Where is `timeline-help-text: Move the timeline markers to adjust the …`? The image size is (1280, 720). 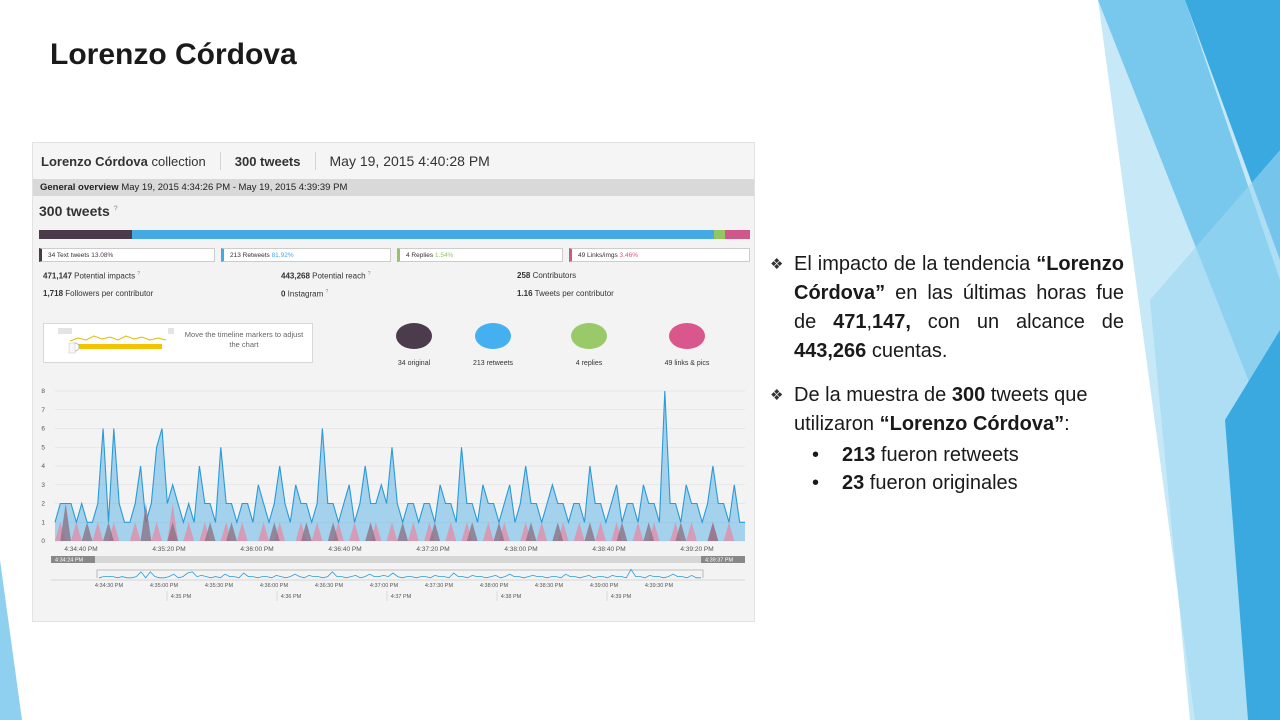 timeline-help-text: Move the timeline markers to adjust the … is located at coordinates (244, 339).